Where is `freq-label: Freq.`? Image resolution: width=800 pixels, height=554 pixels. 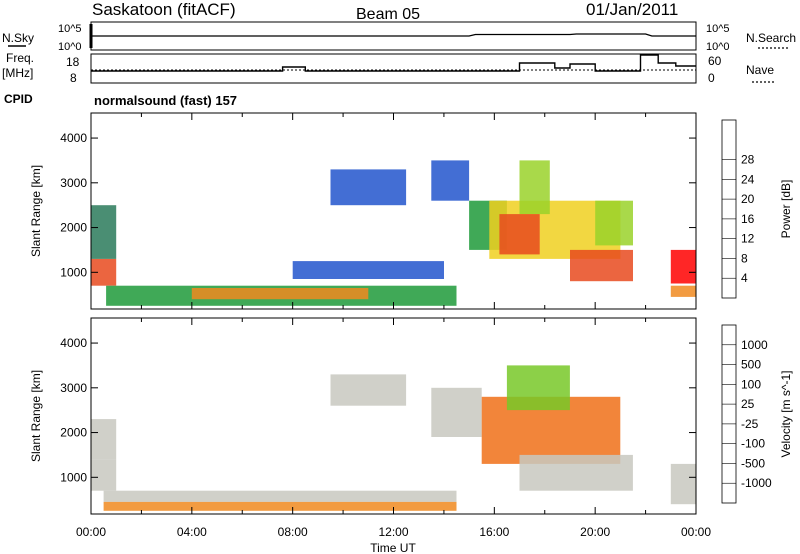 freq-label: Freq. is located at coordinates (20, 58).